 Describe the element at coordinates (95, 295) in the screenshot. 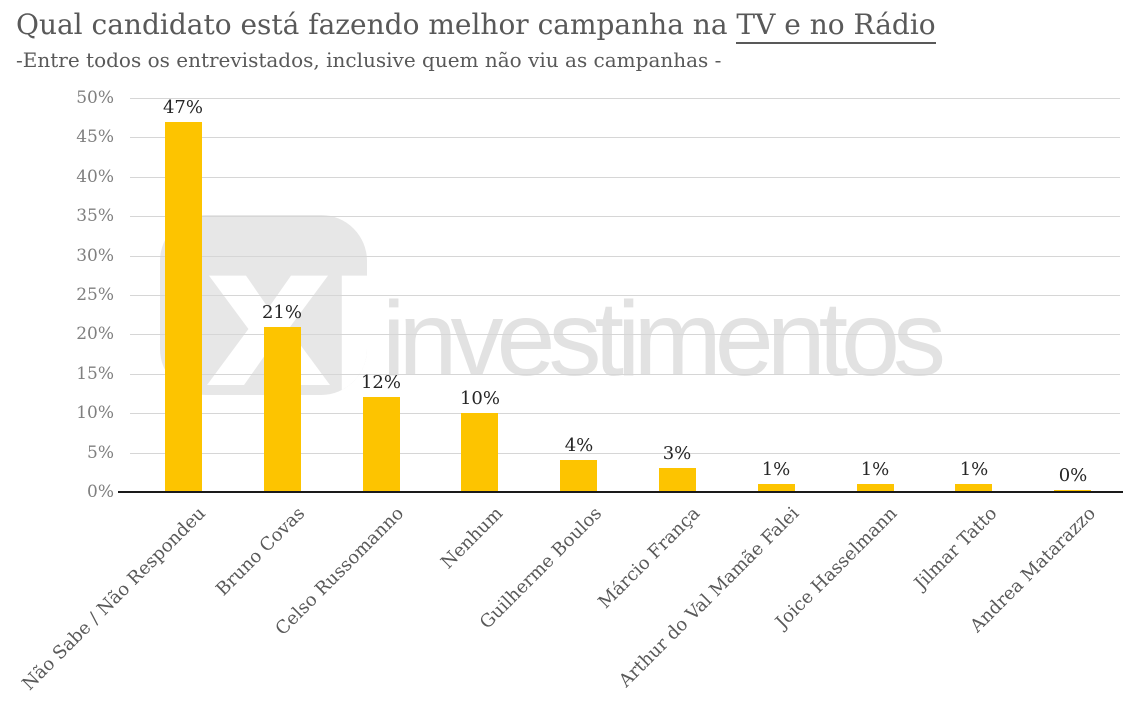

I see `y-tick-label: 25%` at that location.